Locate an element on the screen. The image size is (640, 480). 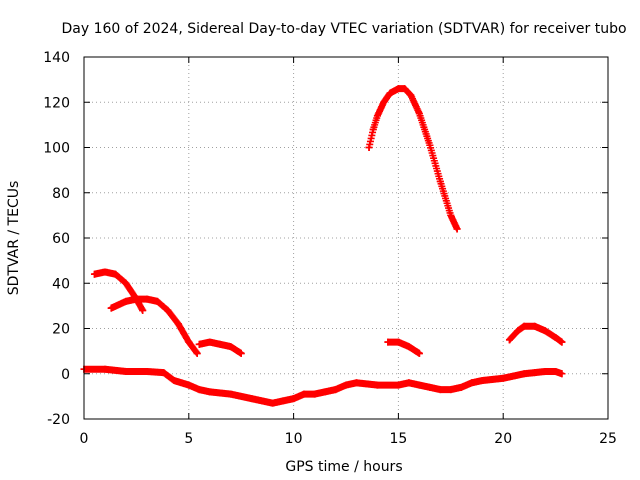
x-tick-label: 10 is located at coordinates (294, 439).